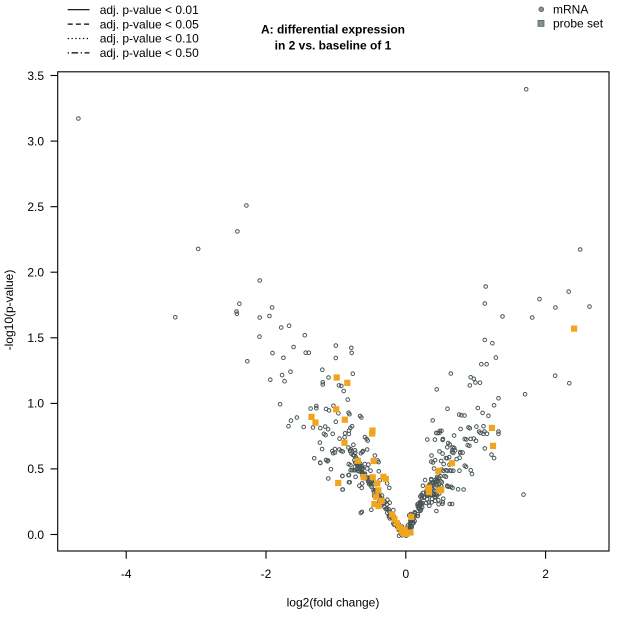  What do you see at coordinates (35, 273) in the screenshot?
I see `svg-text: 2.0` at bounding box center [35, 273].